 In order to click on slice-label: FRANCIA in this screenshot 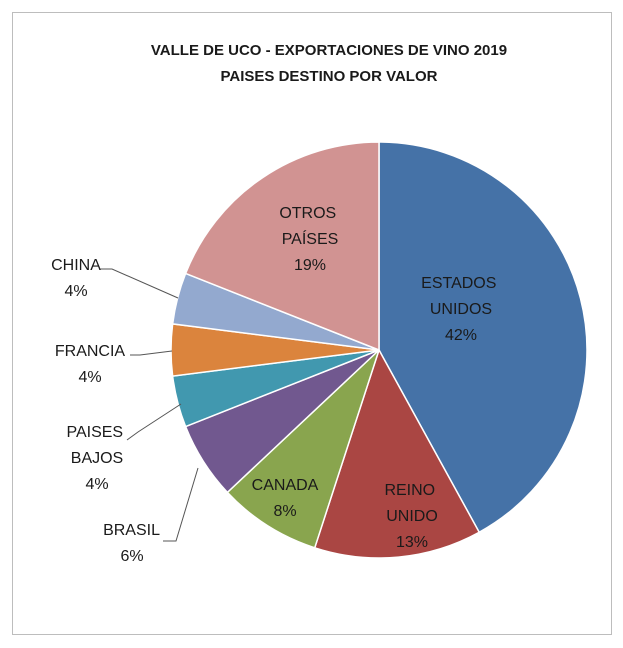, I will do `click(90, 351)`.